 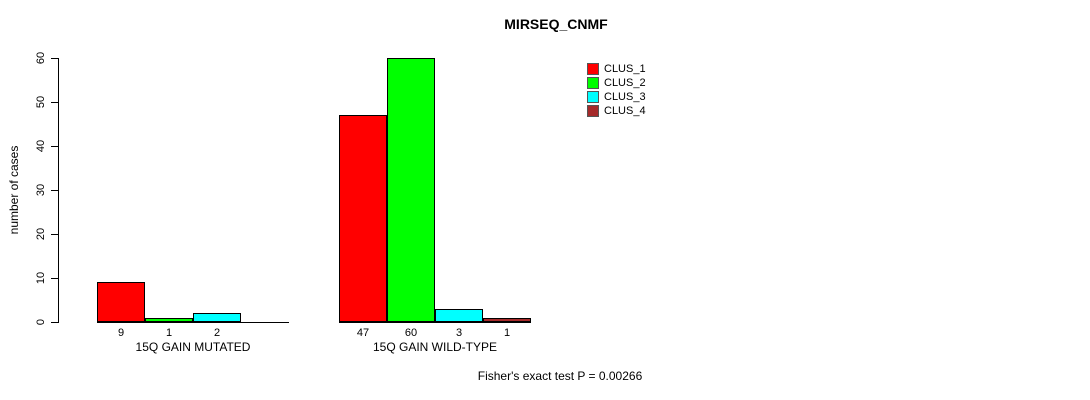 What do you see at coordinates (41, 278) in the screenshot?
I see `y-axis-tick-label: 10` at bounding box center [41, 278].